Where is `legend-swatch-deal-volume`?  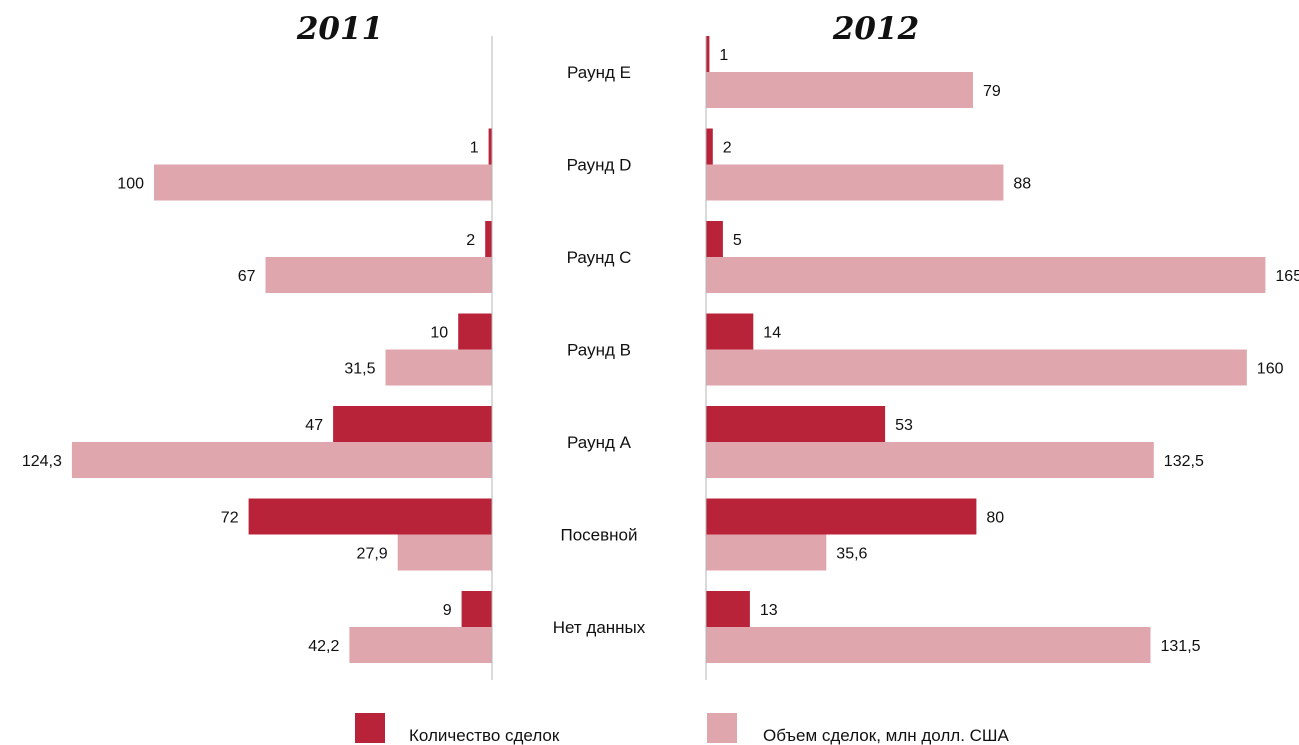 legend-swatch-deal-volume is located at coordinates (722, 728).